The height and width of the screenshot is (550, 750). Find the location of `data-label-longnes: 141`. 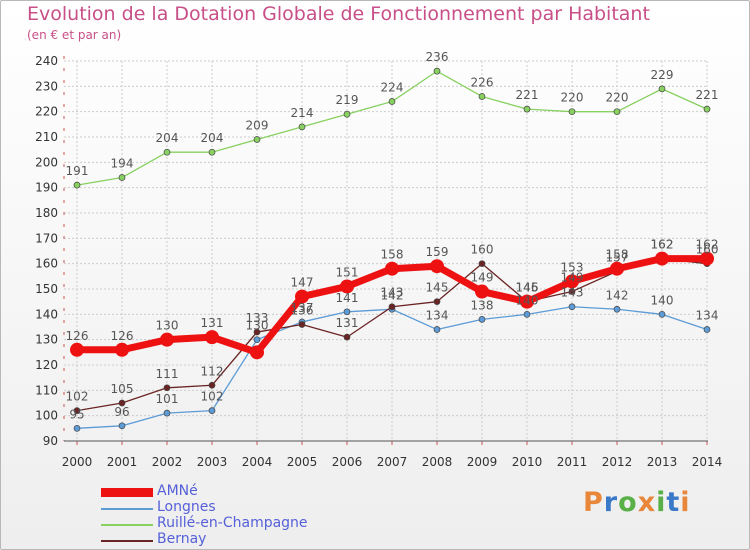

data-label-longnes: 141 is located at coordinates (347, 298).